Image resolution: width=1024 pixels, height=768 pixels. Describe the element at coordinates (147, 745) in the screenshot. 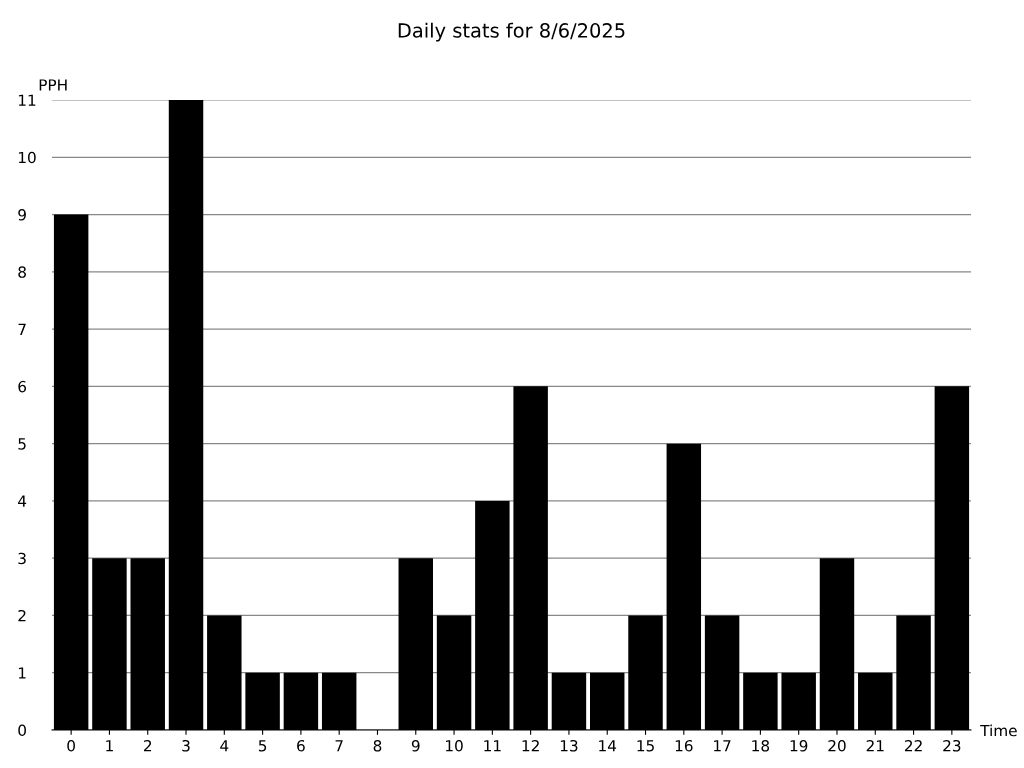

I see `x-tick-label: 2` at that location.